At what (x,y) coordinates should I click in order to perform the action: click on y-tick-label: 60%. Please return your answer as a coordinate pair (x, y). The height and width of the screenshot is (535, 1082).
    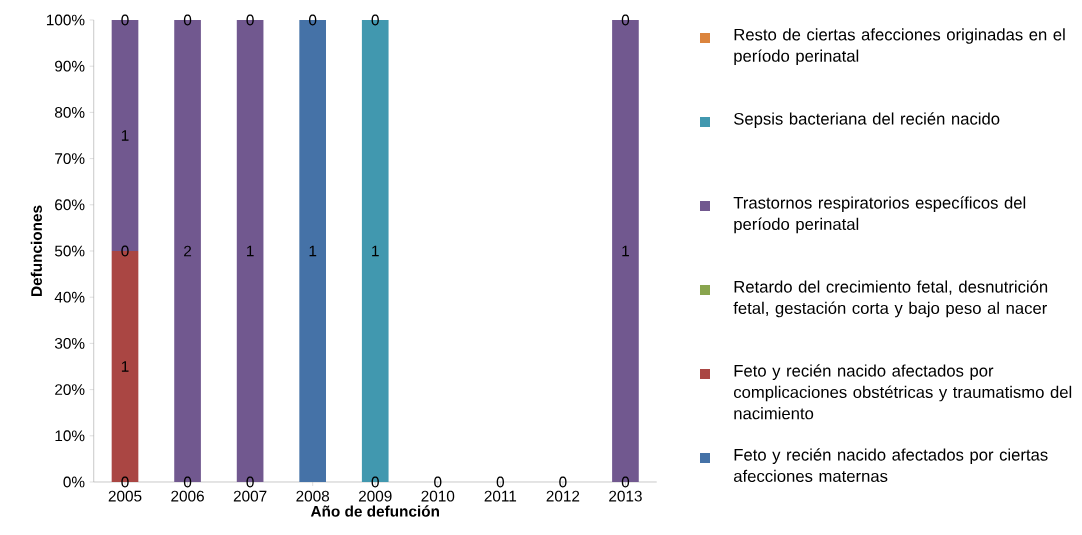
    Looking at the image, I should click on (70, 205).